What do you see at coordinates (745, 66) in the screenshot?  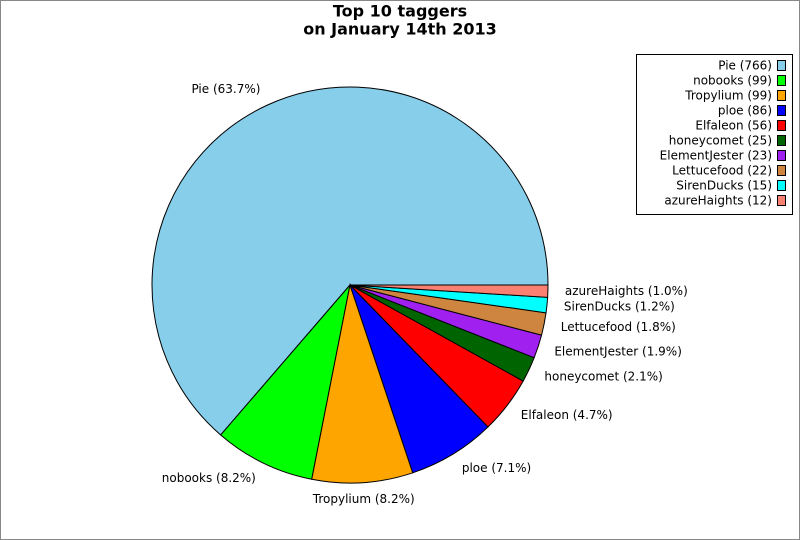 I see `legend-label: Pie (766)` at bounding box center [745, 66].